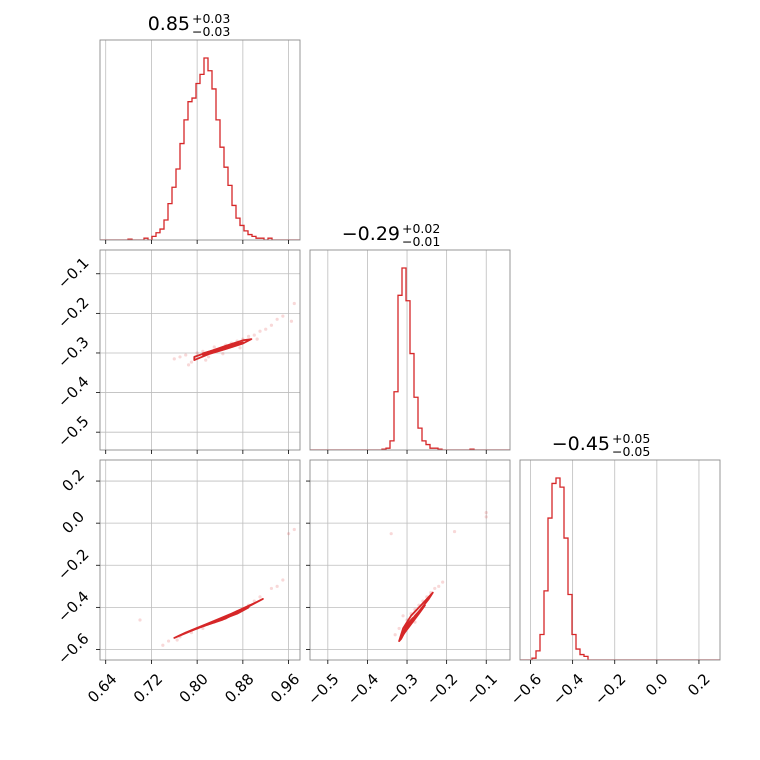  I want to click on scatter-panel-2: −0.5 −0.4 −0.3 −0.2 −0.1, so click(407, 584).